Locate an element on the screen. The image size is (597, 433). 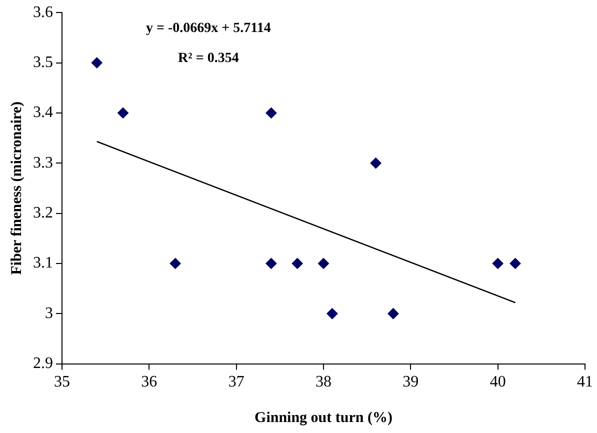
y-tick-label: 3 is located at coordinates (49, 313).